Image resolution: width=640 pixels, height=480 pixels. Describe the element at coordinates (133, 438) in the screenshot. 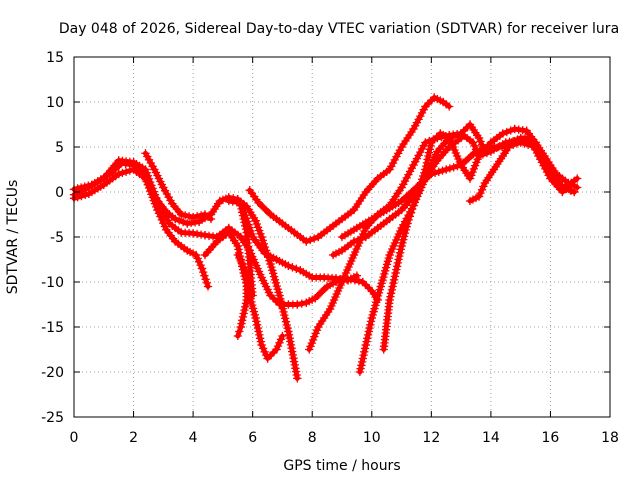

I see `x-tick-label: 2` at that location.